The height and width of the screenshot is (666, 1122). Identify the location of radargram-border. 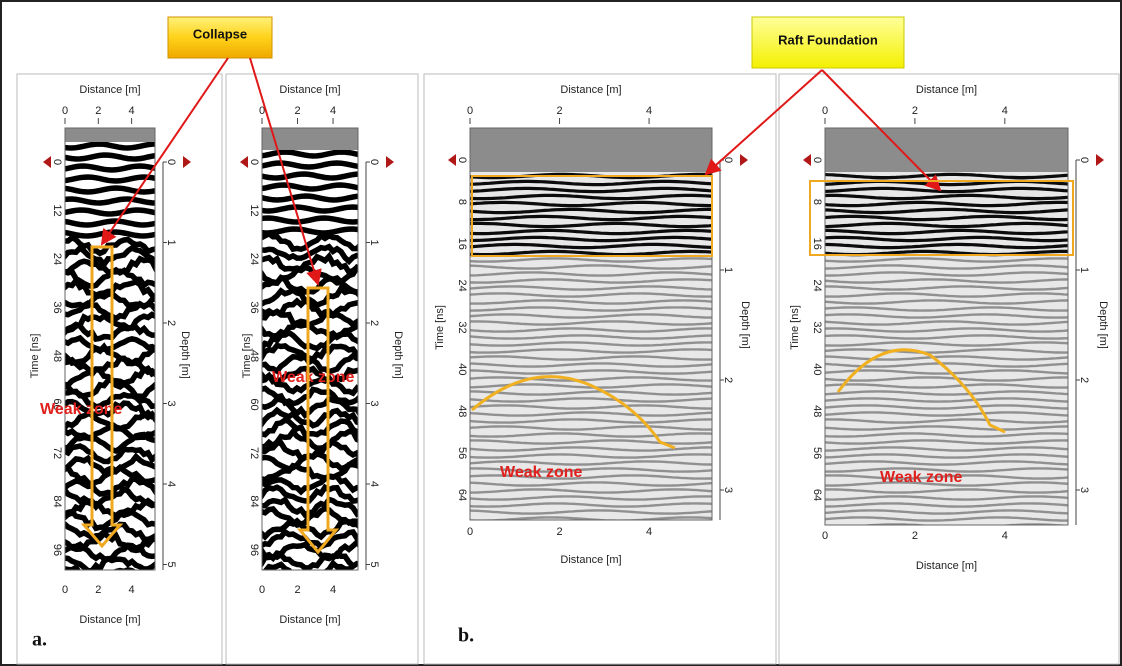
(591, 324).